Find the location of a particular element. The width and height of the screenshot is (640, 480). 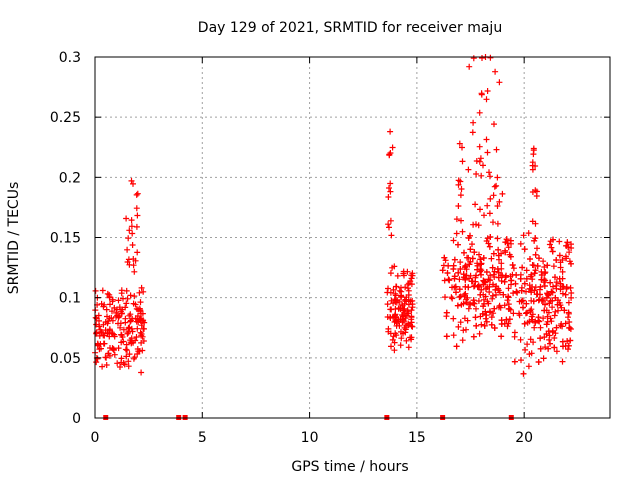

x-tick-label: 5 is located at coordinates (202, 438).